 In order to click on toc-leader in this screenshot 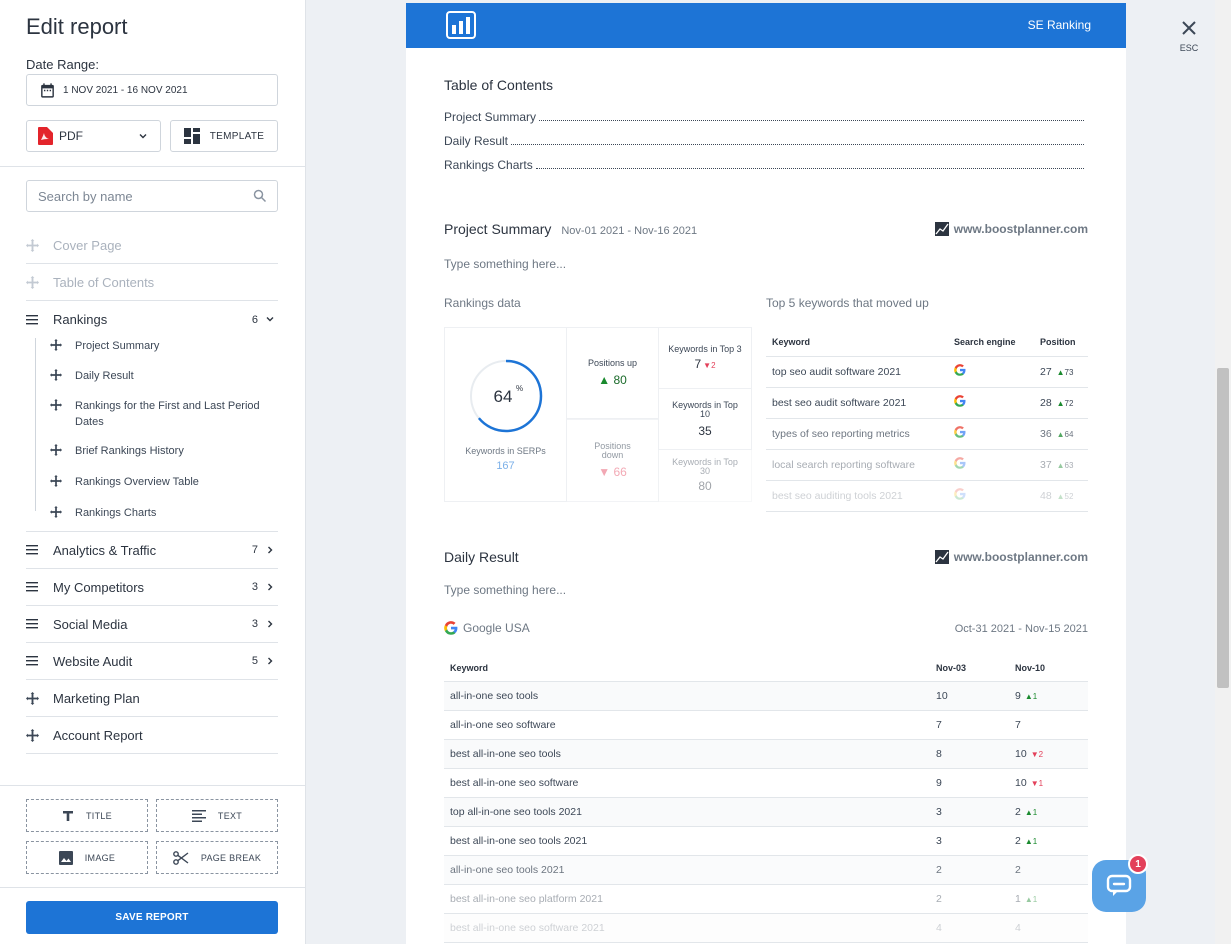, I will do `click(811, 120)`.